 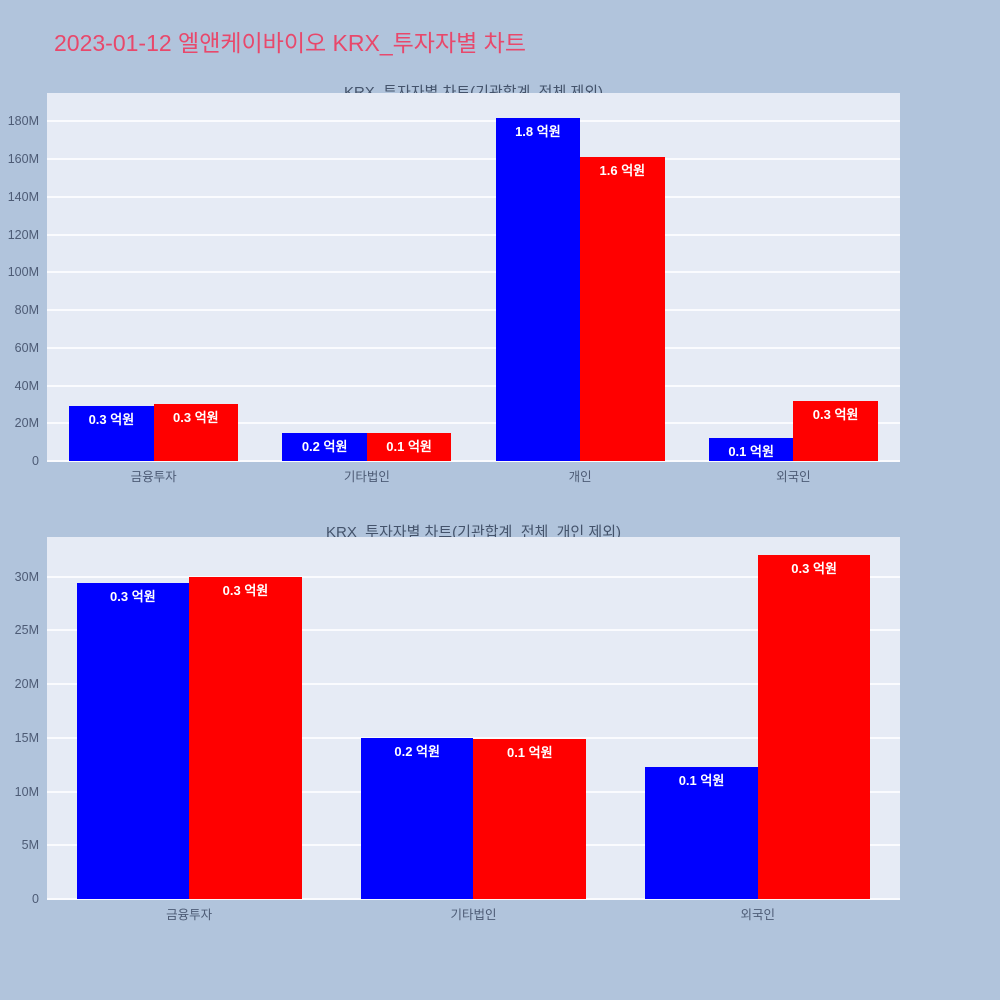 What do you see at coordinates (538, 289) in the screenshot?
I see `blue-bar: 1.8 억원` at bounding box center [538, 289].